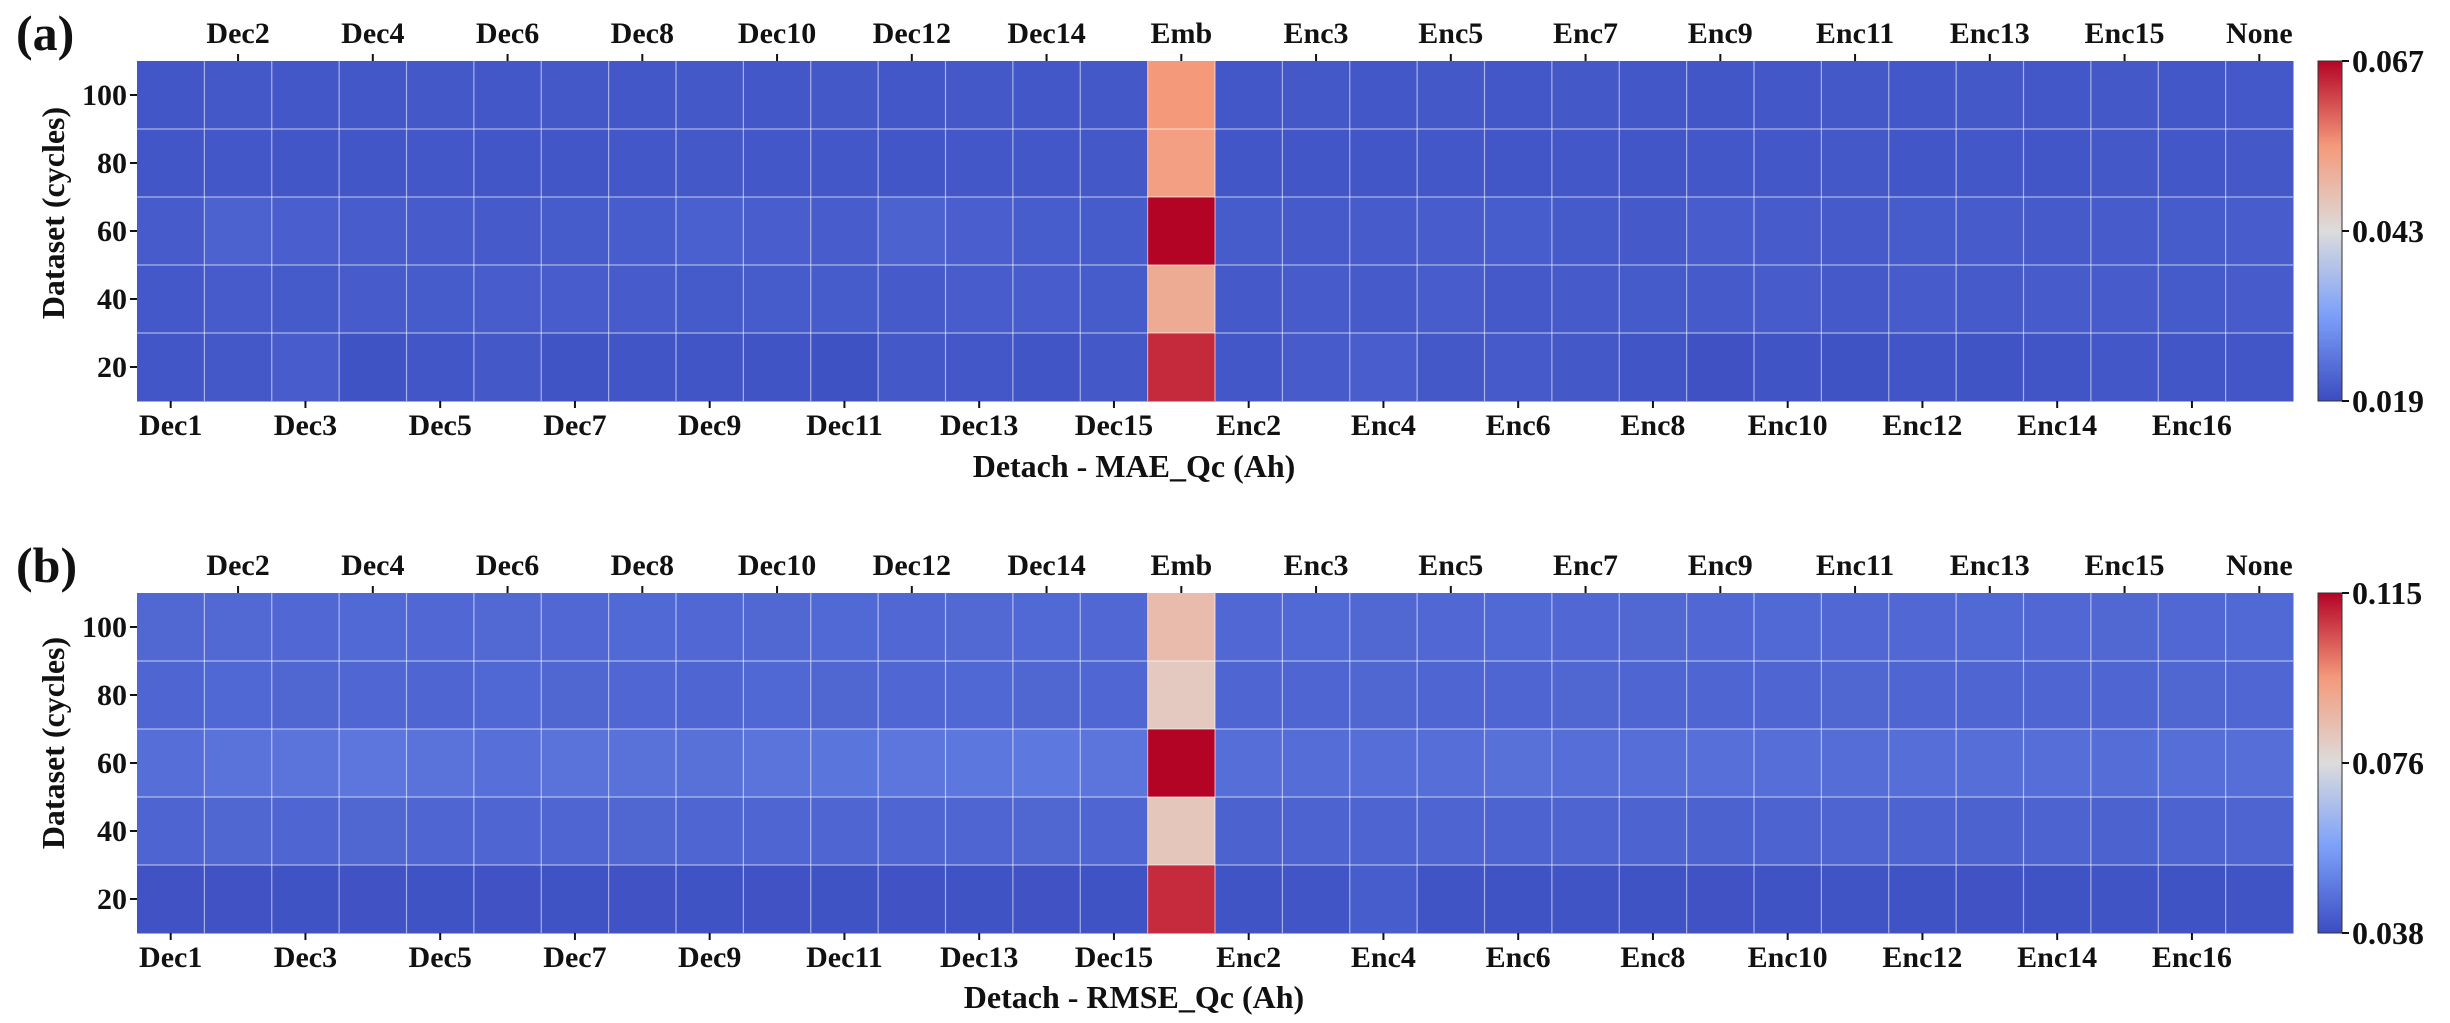 This screenshot has height=1023, width=2450. What do you see at coordinates (2388, 763) in the screenshot?
I see `colorbar-tick-label: 0.076` at bounding box center [2388, 763].